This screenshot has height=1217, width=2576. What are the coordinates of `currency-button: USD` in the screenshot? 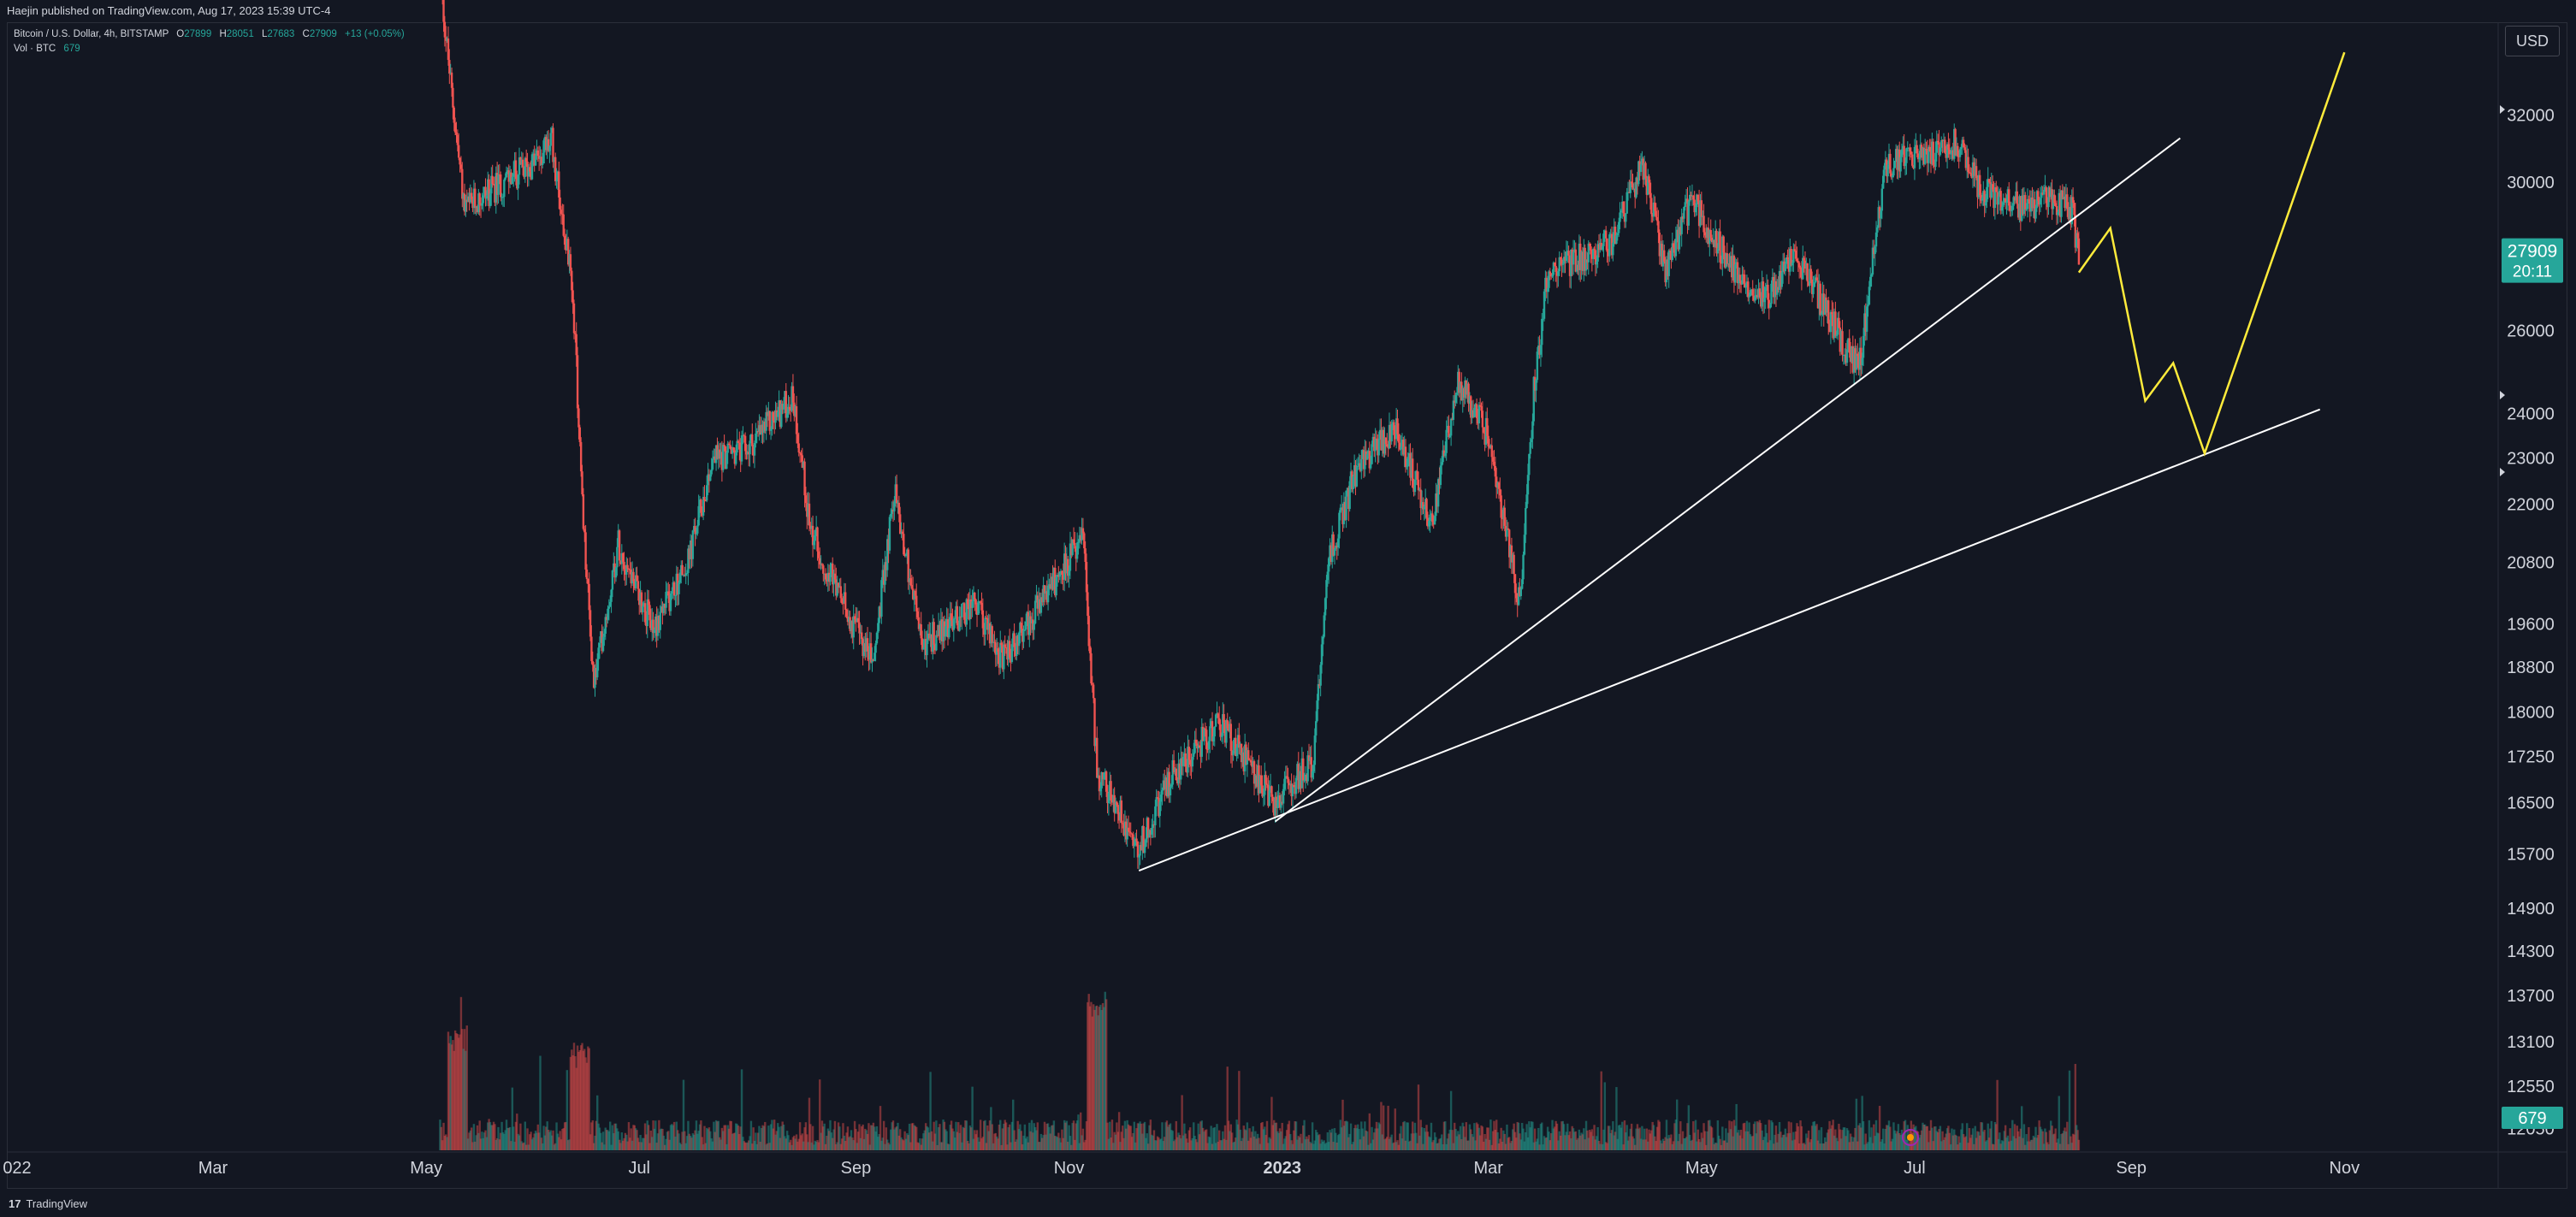 It's located at (2532, 41).